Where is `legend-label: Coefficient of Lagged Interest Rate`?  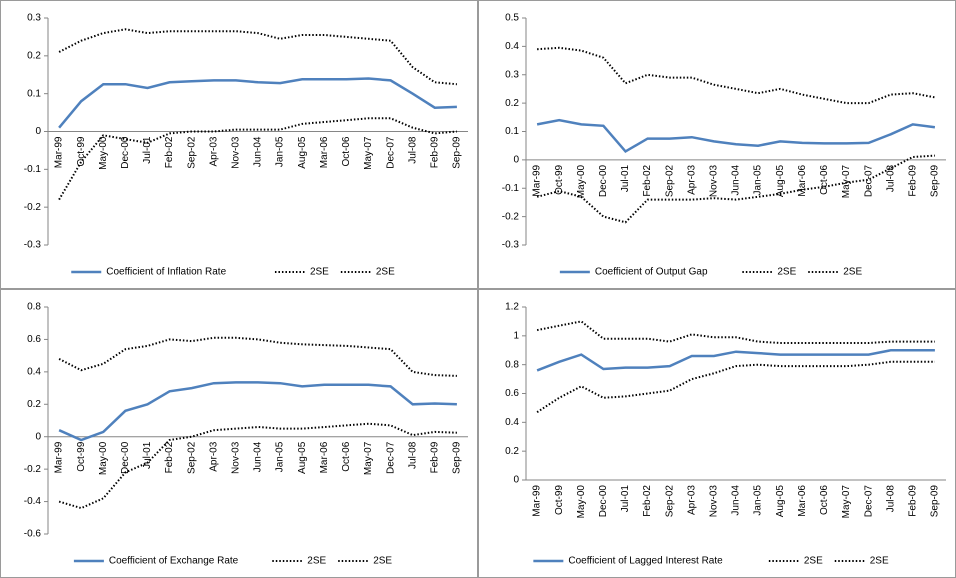 legend-label: Coefficient of Lagged Interest Rate is located at coordinates (645, 561).